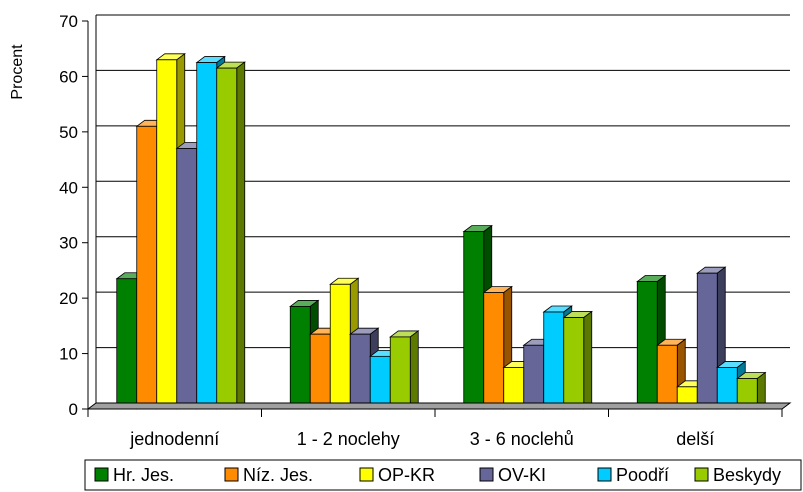  What do you see at coordinates (348, 439) in the screenshot?
I see `x-category-label: 1 - 2 noclehy` at bounding box center [348, 439].